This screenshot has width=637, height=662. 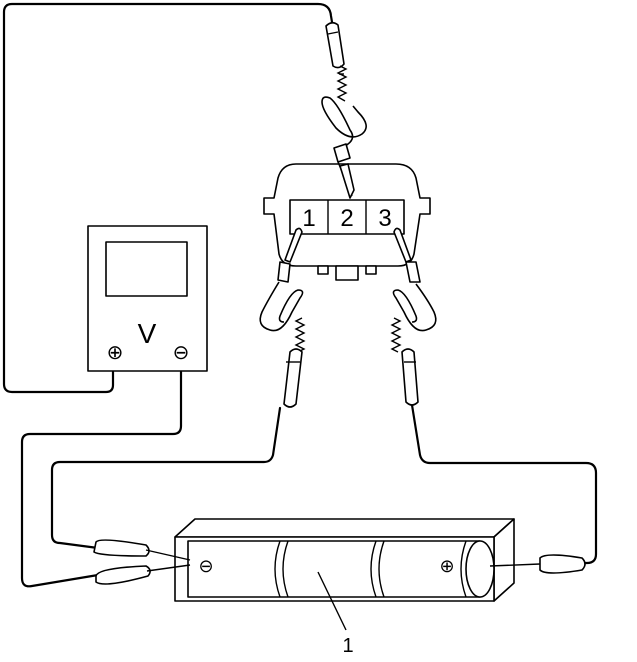 I want to click on connector-pin-1-label: 1, so click(x=308, y=218).